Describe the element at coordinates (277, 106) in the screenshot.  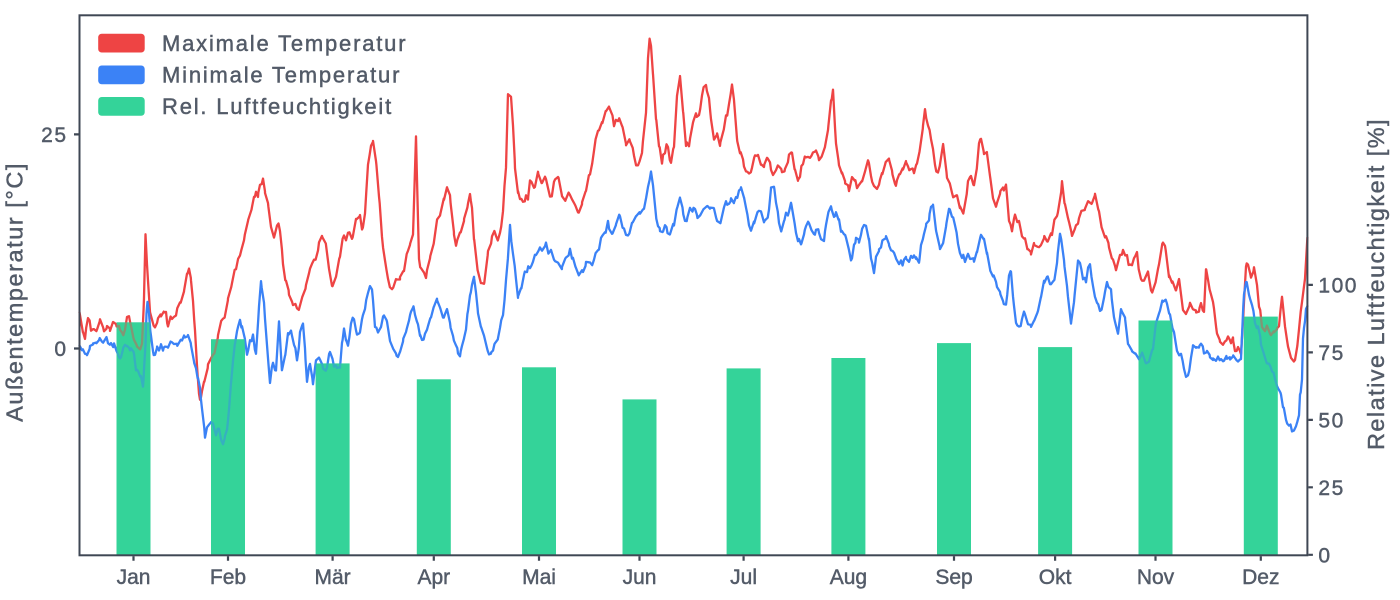
I see `svg-text: Rel. Luftfeuchtigkeit` at that location.